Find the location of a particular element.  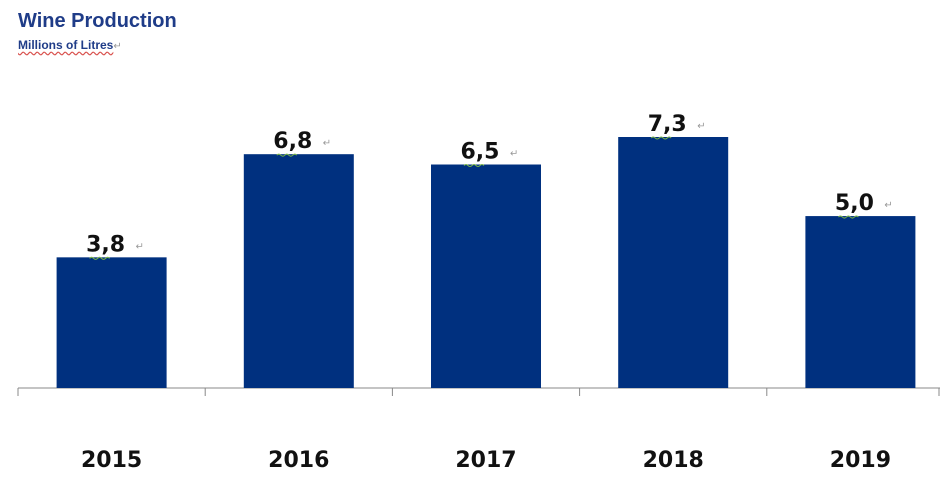

chart-subtitle-text: Millions of Litres is located at coordinates (66, 45).